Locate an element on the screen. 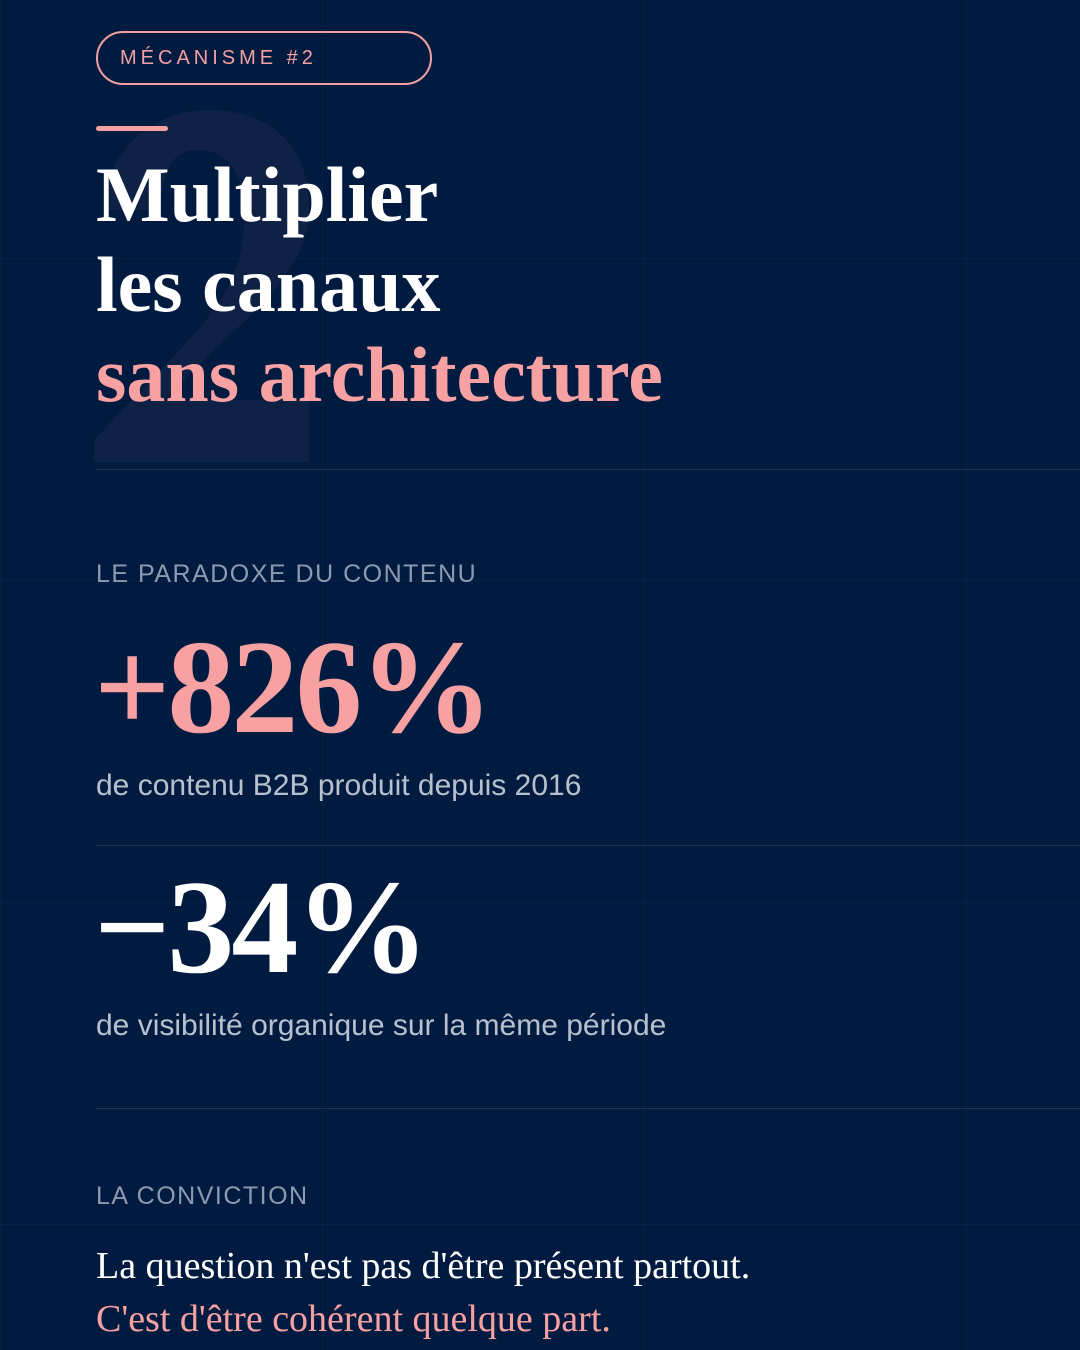  stat-content-growth: +826% is located at coordinates (293, 687).